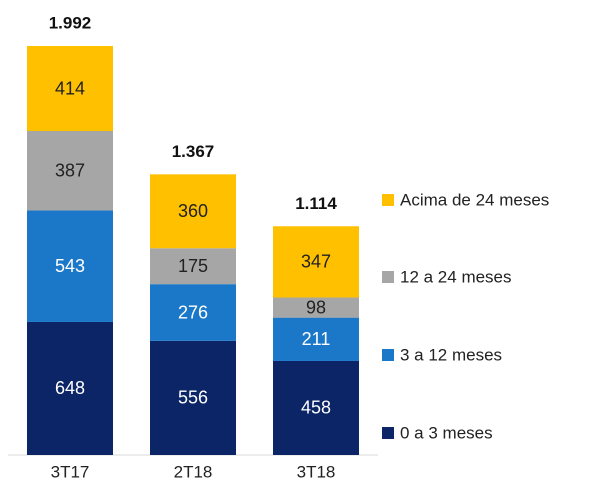 The image size is (590, 490). What do you see at coordinates (474, 199) in the screenshot?
I see `legend-label: Acima de 24 meses` at bounding box center [474, 199].